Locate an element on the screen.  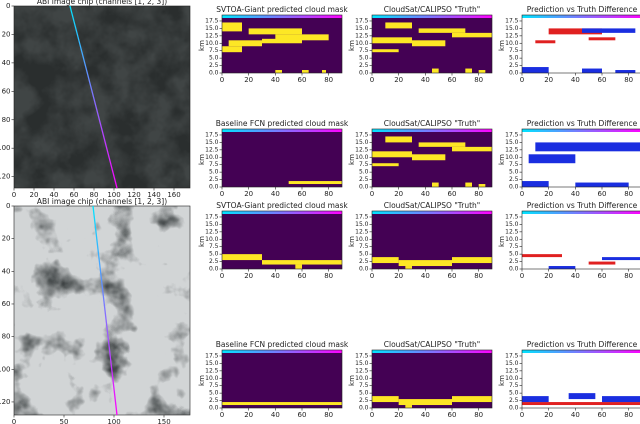
x-tick-label: 100 is located at coordinates (113, 421).